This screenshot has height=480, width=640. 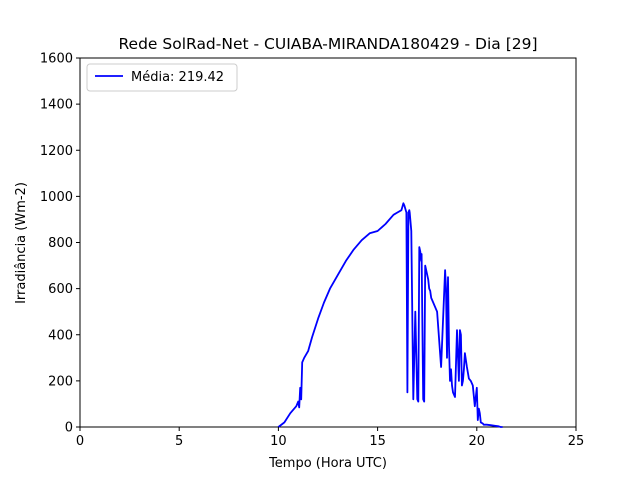 I want to click on x-tick-label: 5, so click(x=179, y=441).